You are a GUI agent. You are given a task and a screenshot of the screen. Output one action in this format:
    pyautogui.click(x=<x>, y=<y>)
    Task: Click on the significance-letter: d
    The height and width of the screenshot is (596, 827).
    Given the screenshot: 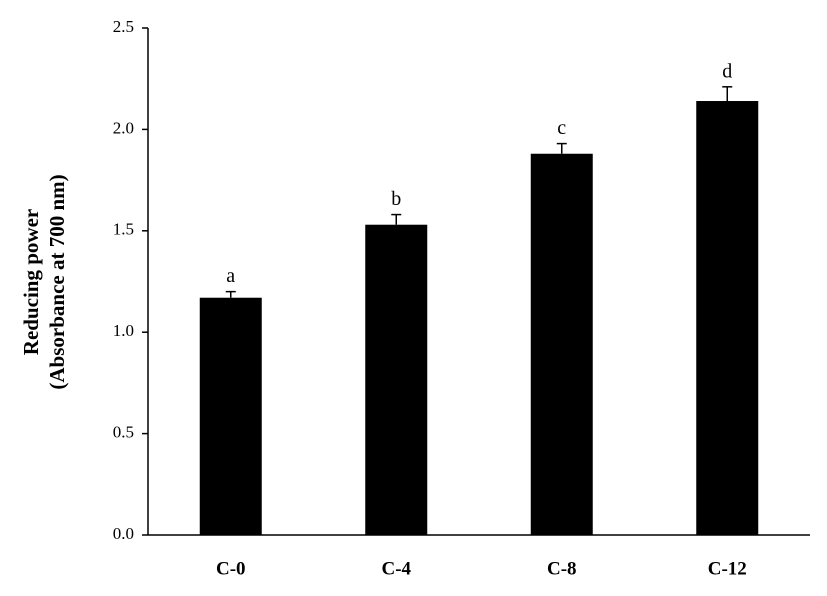 What is the action you would take?
    pyautogui.click(x=727, y=71)
    